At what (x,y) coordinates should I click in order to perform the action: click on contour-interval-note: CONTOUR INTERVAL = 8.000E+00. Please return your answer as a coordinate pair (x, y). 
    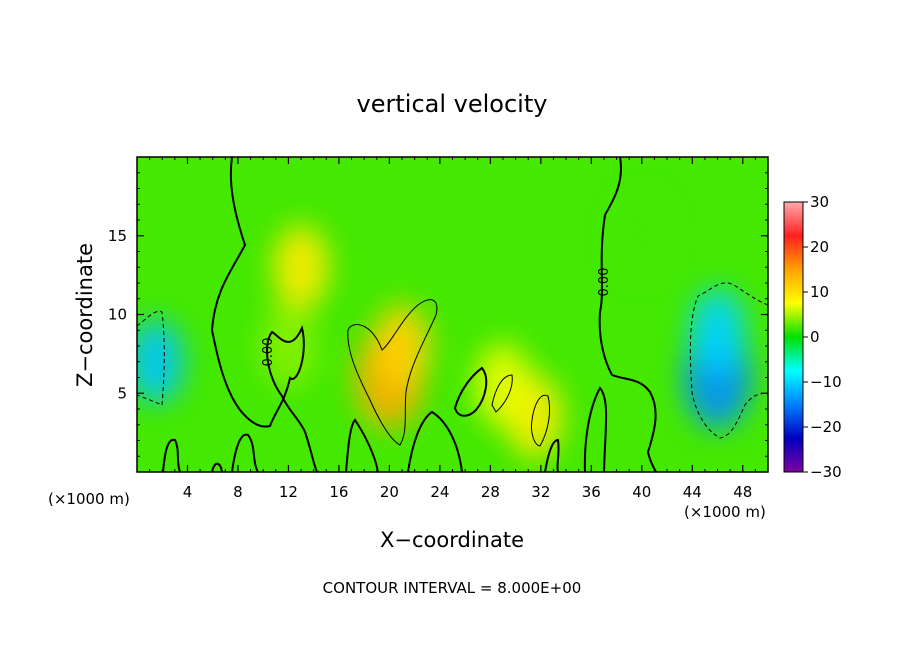
    Looking at the image, I should click on (452, 588).